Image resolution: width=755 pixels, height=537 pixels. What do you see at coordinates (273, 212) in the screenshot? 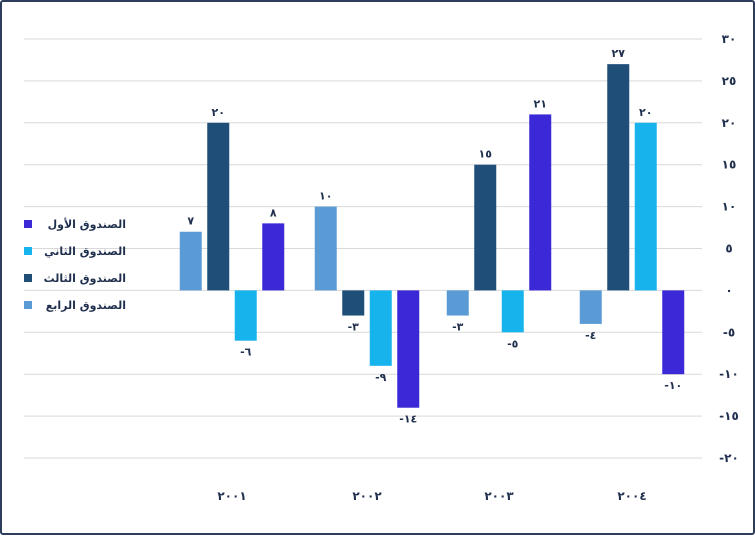
I see `data-label: ٨` at bounding box center [273, 212].